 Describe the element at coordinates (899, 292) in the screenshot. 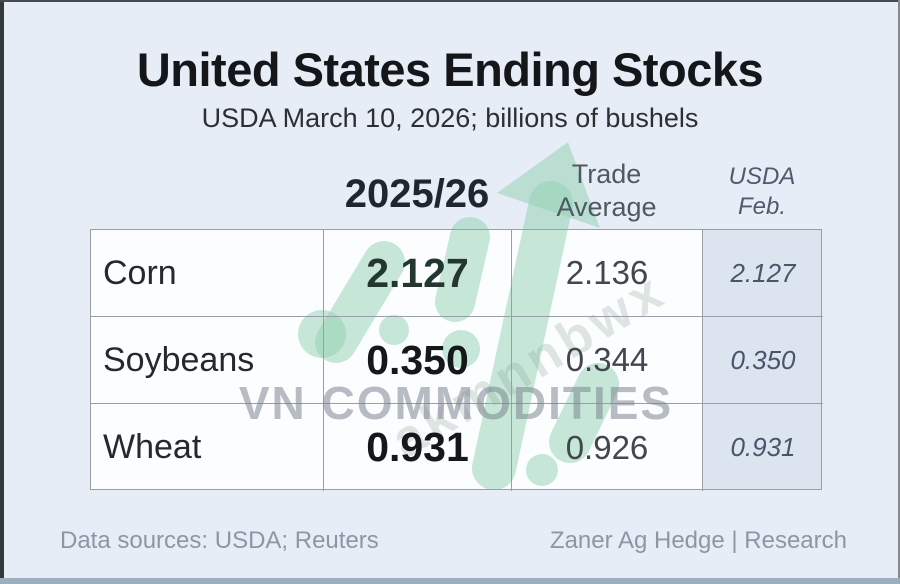

I see `frame-edge-right` at that location.